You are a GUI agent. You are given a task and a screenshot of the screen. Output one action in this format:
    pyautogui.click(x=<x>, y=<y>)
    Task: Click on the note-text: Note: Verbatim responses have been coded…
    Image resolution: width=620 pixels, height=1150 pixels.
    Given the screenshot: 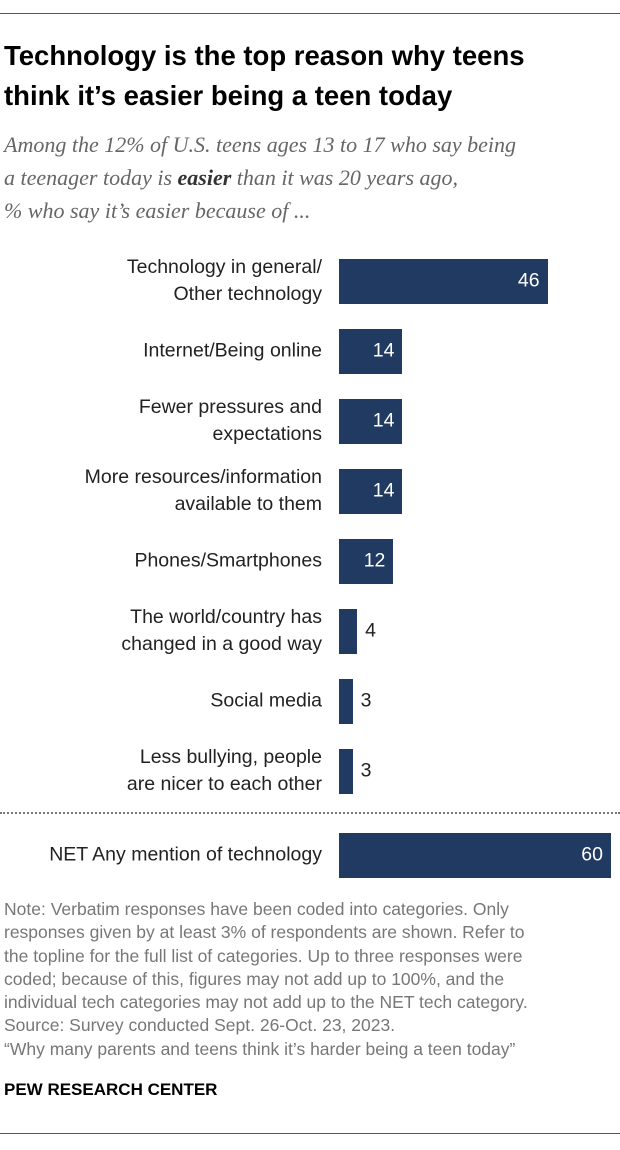 What is the action you would take?
    pyautogui.click(x=266, y=956)
    